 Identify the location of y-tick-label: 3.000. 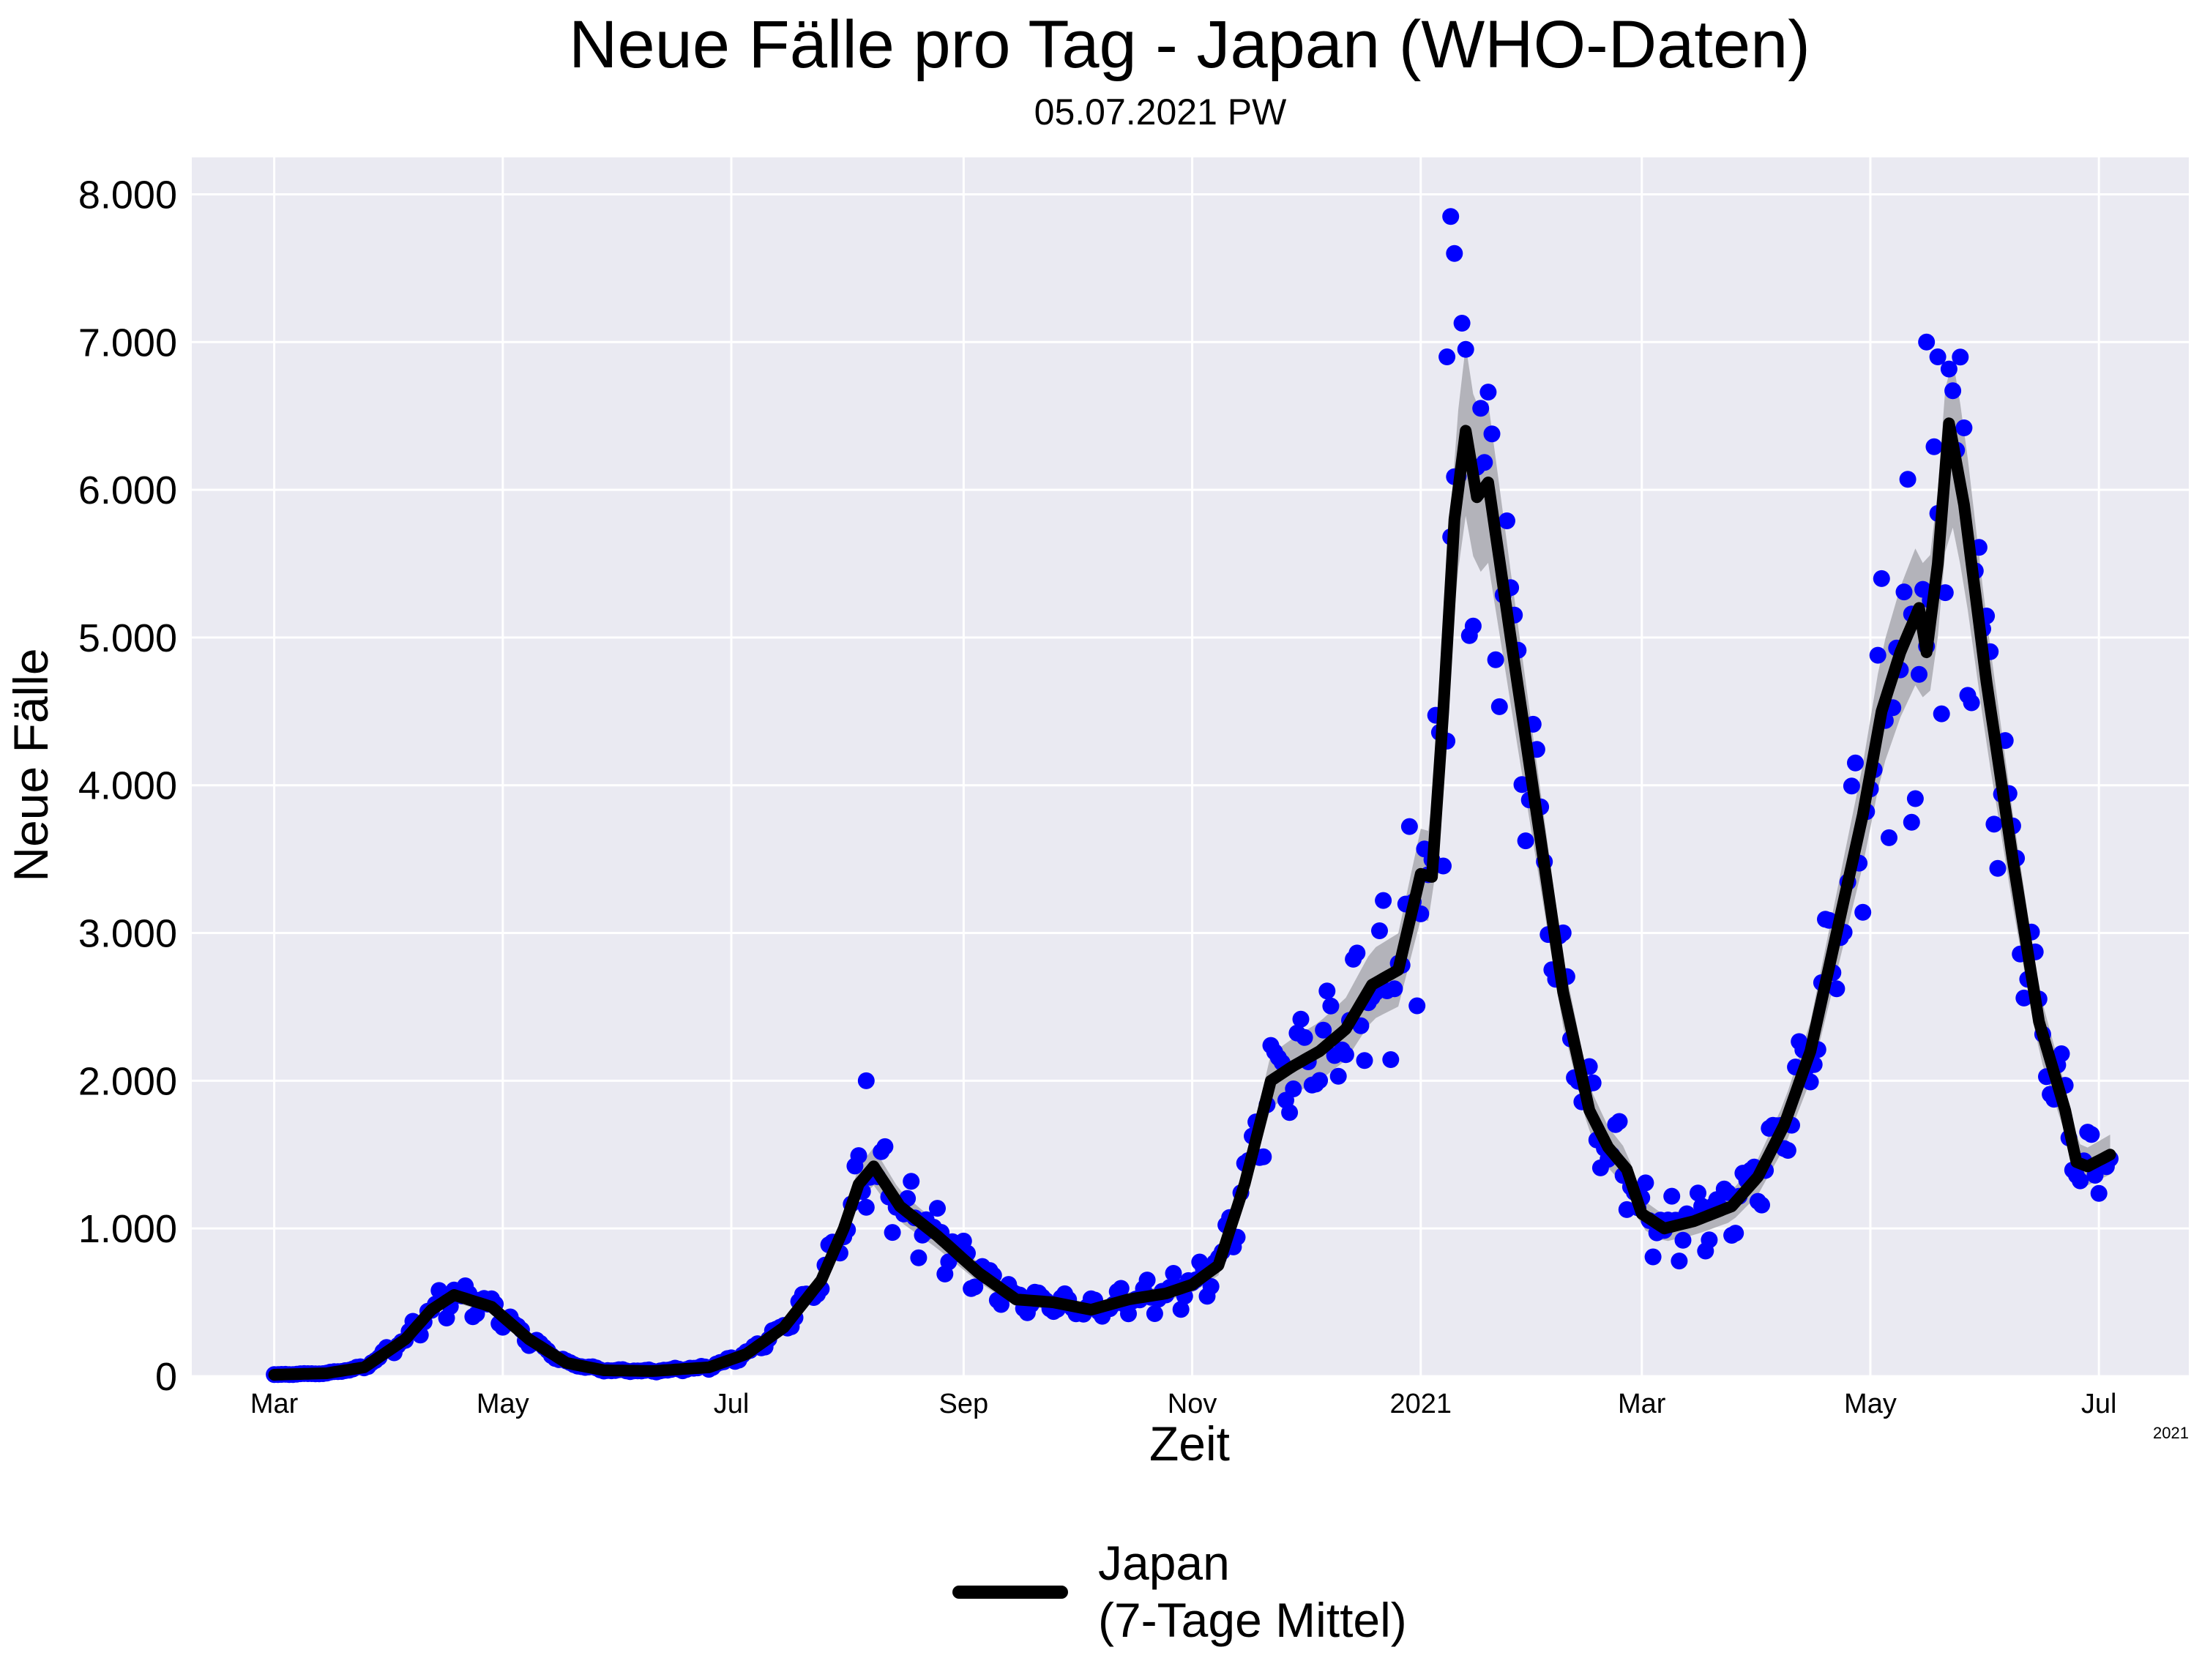
(127, 934).